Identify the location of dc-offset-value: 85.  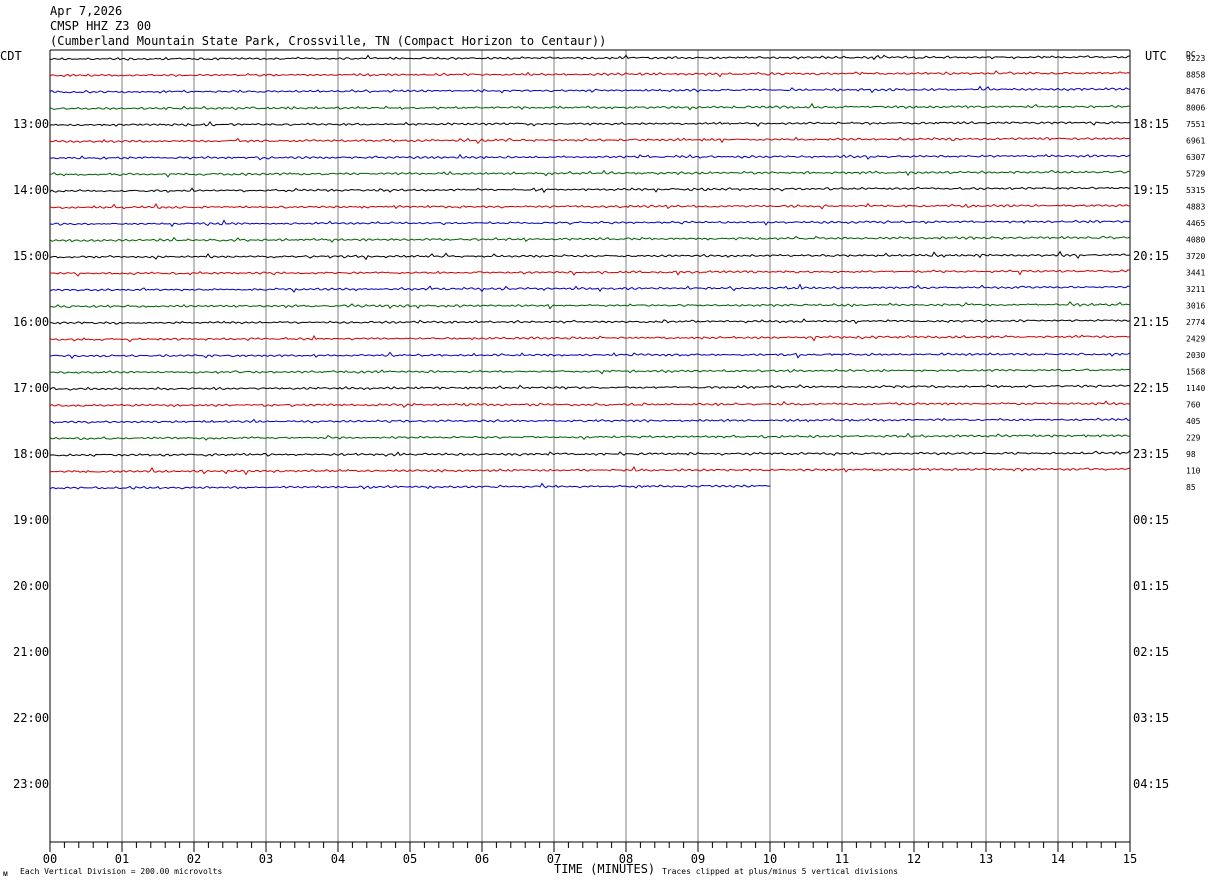
(1191, 487).